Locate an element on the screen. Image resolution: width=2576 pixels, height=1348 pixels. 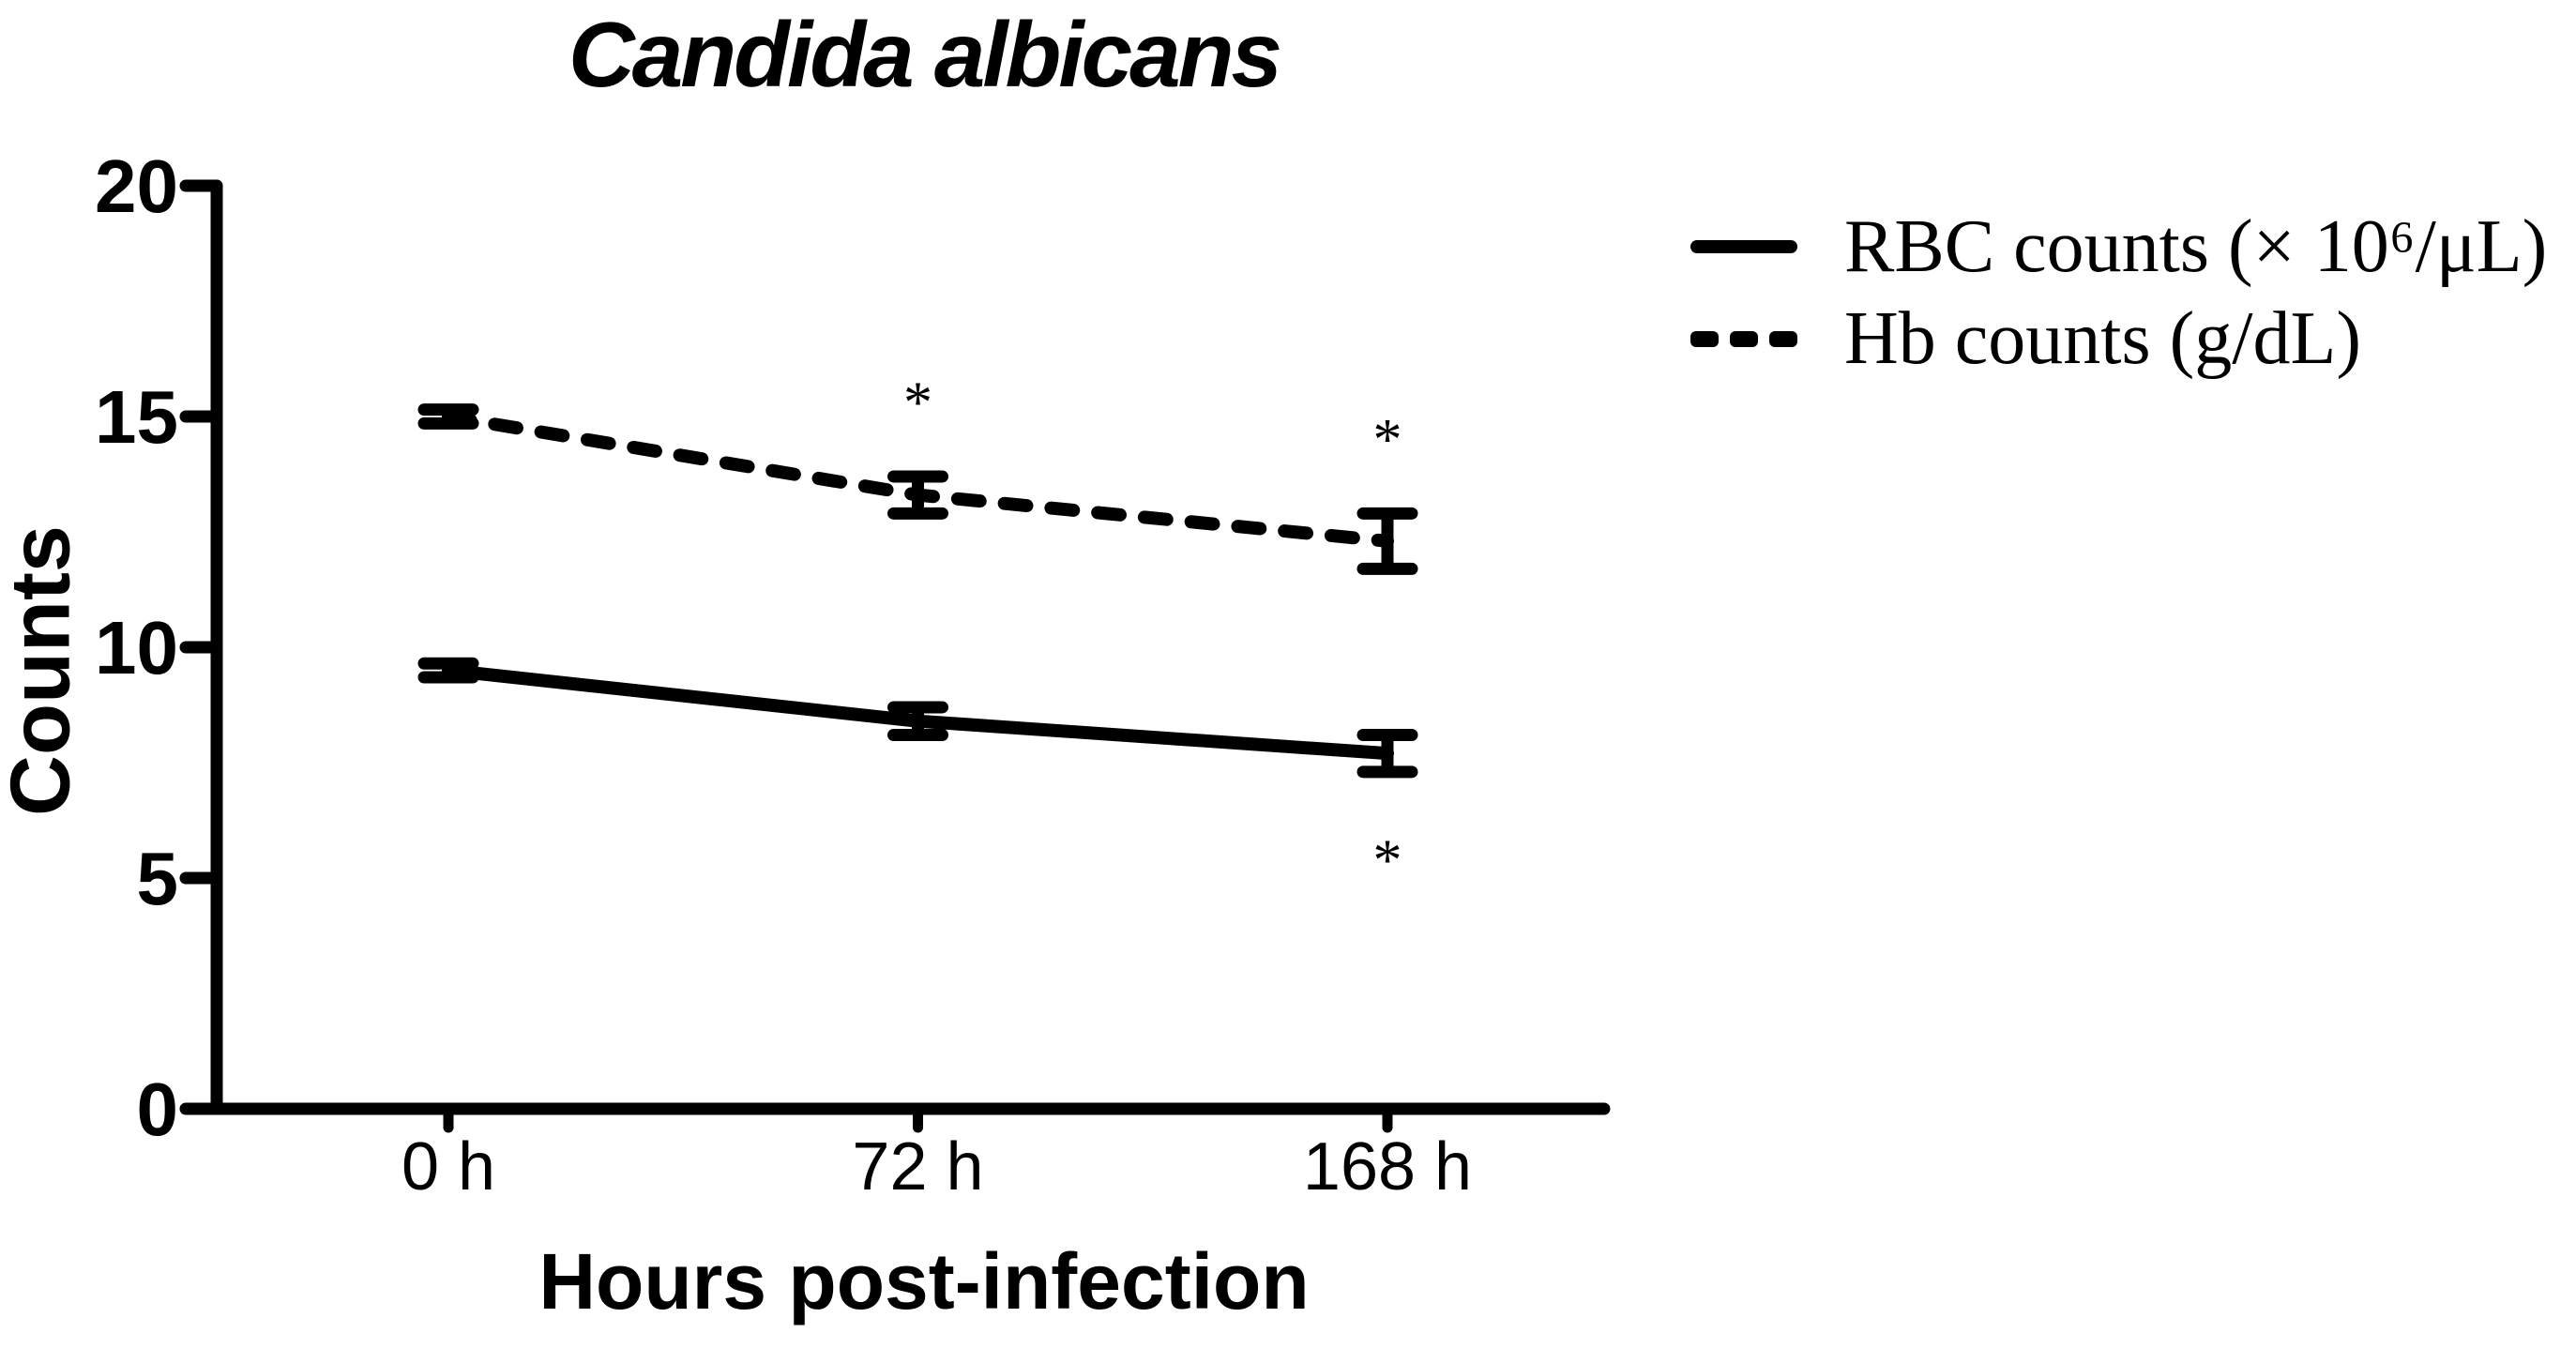
legend-label-rbc: RBC counts (× 10⁶/μL) is located at coordinates (2196, 246).